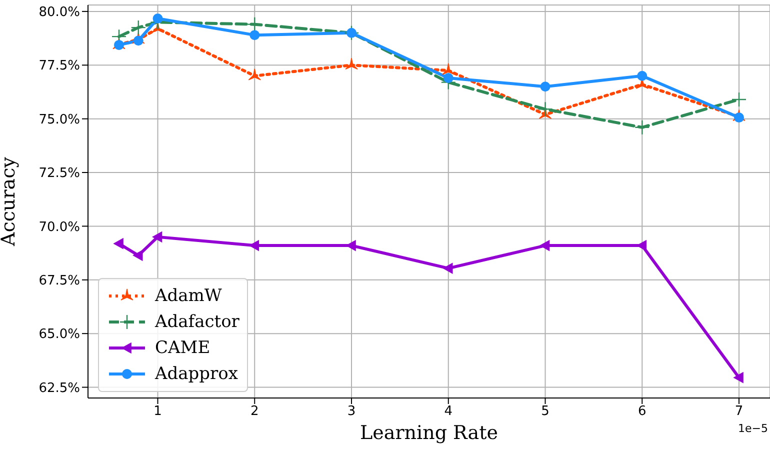 The width and height of the screenshot is (770, 449). Describe the element at coordinates (182, 348) in the screenshot. I see `legend-label: CAME` at that location.